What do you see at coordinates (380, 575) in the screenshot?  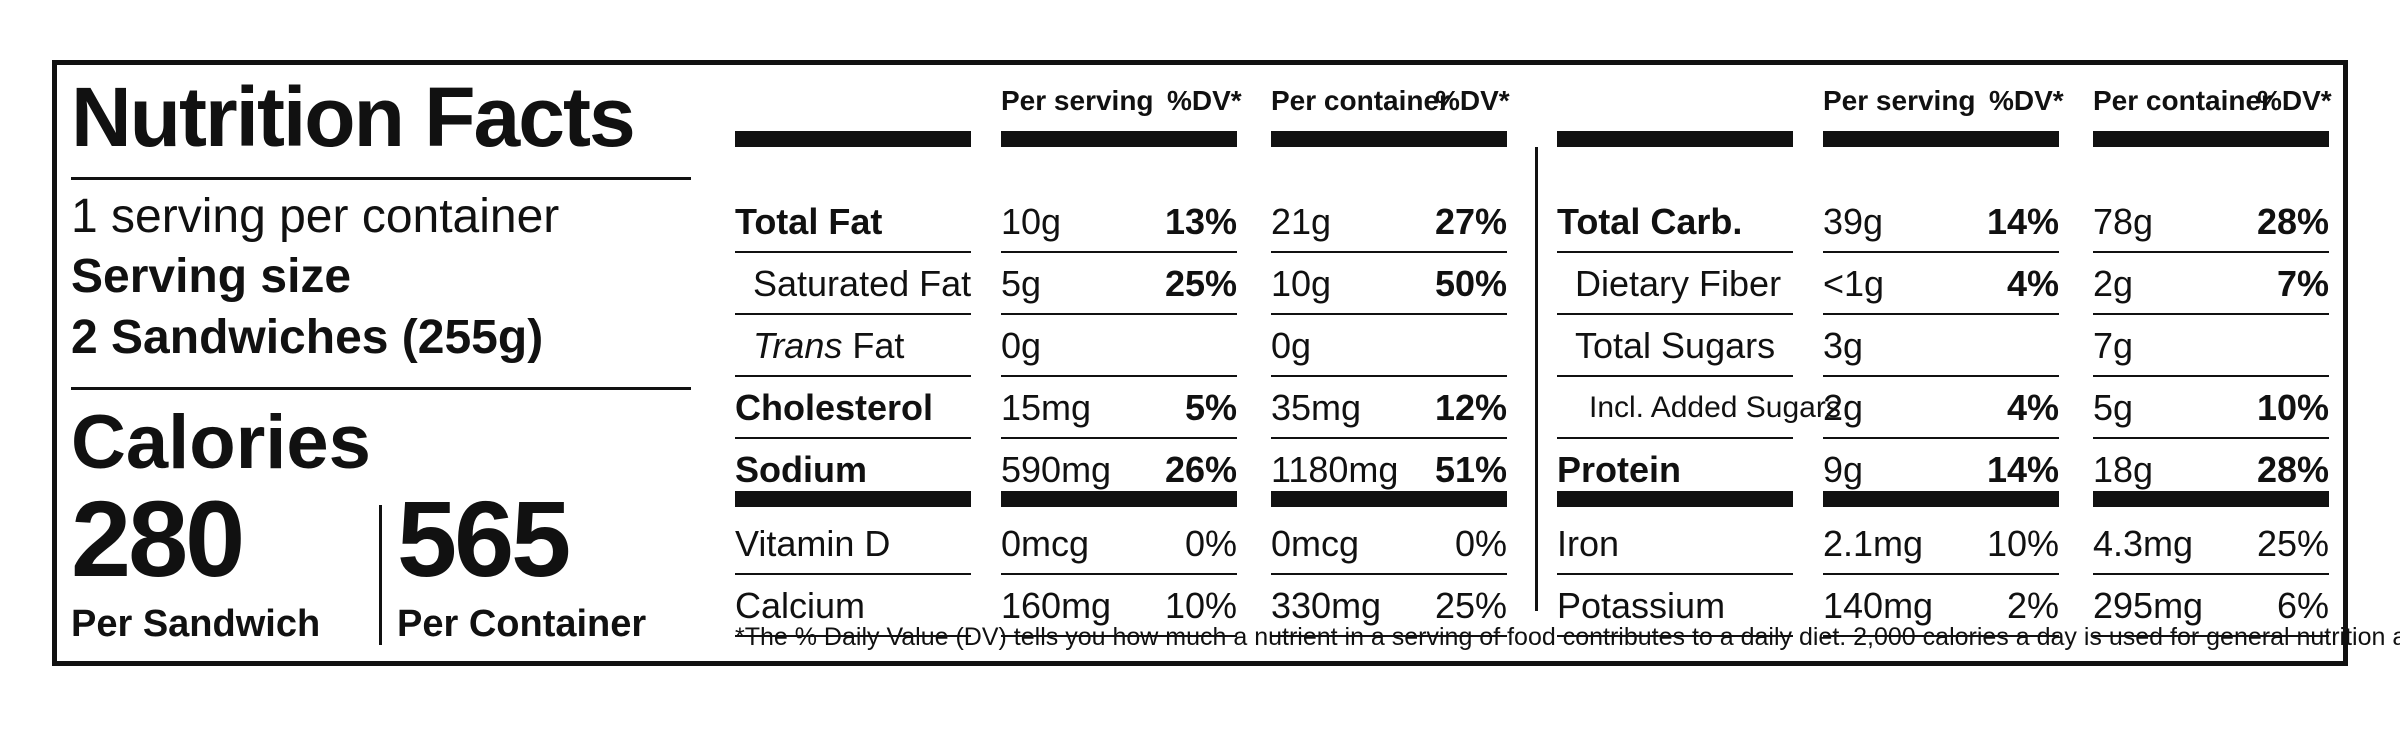 I see `calories-divider` at bounding box center [380, 575].